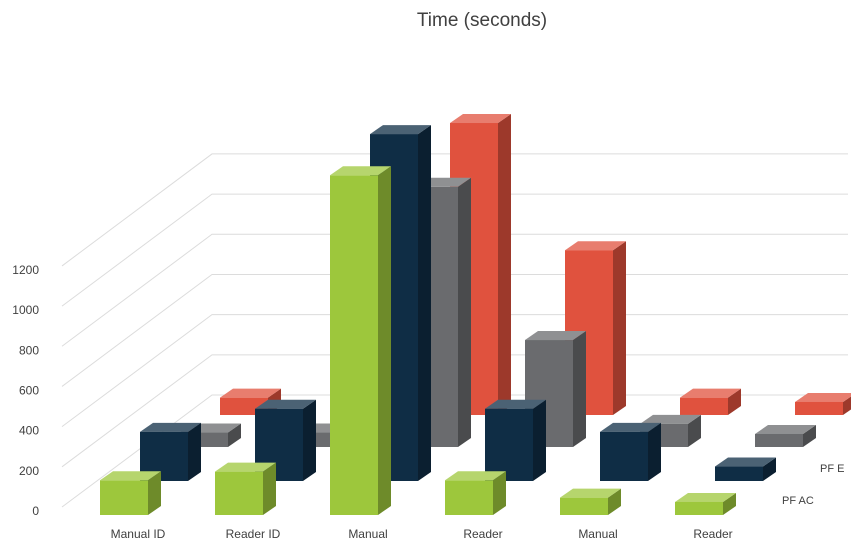 This screenshot has height=548, width=851. I want to click on category-label: Reader ID, so click(253, 534).